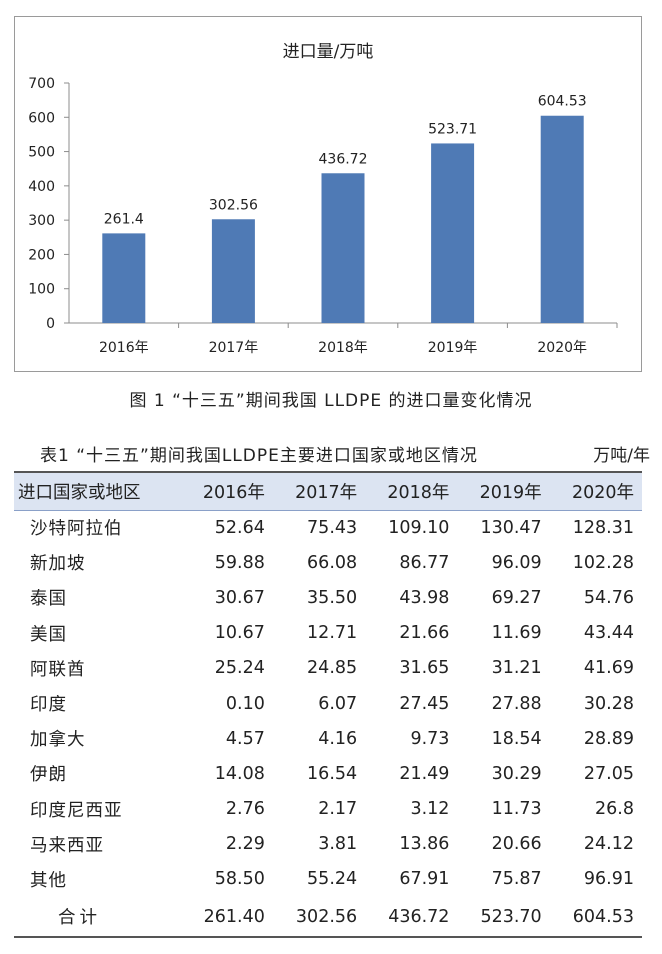 The image size is (662, 954). Describe the element at coordinates (245, 844) in the screenshot. I see `value-cell: 2.29` at that location.